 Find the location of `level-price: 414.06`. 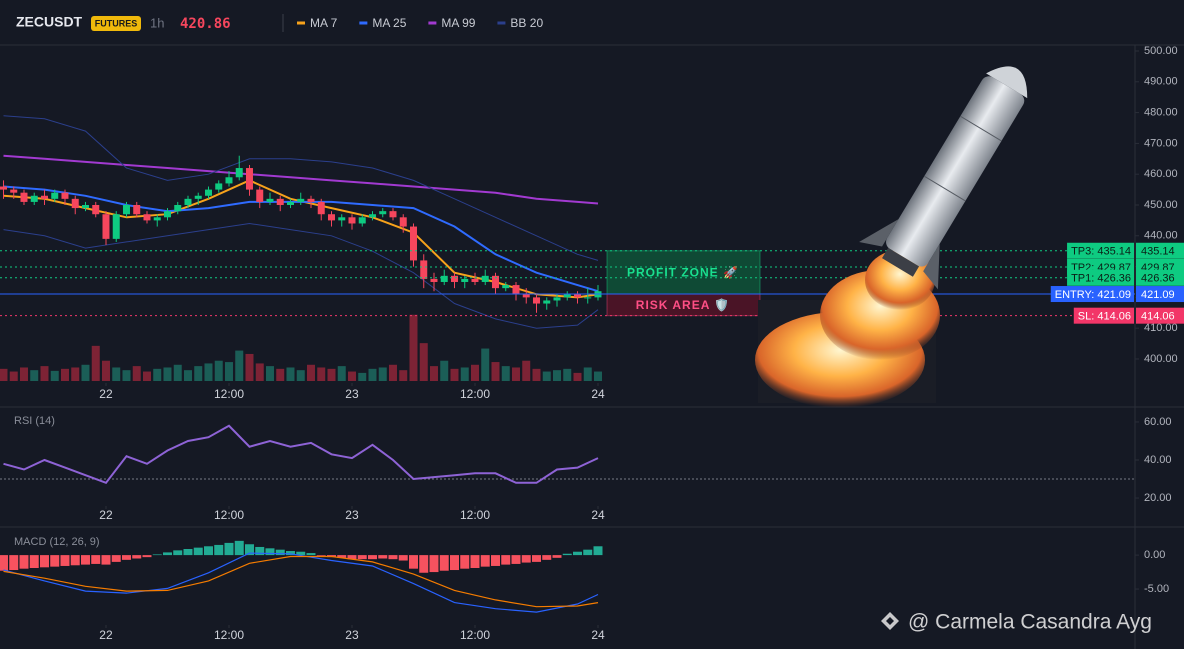

level-price: 414.06 is located at coordinates (1158, 317).